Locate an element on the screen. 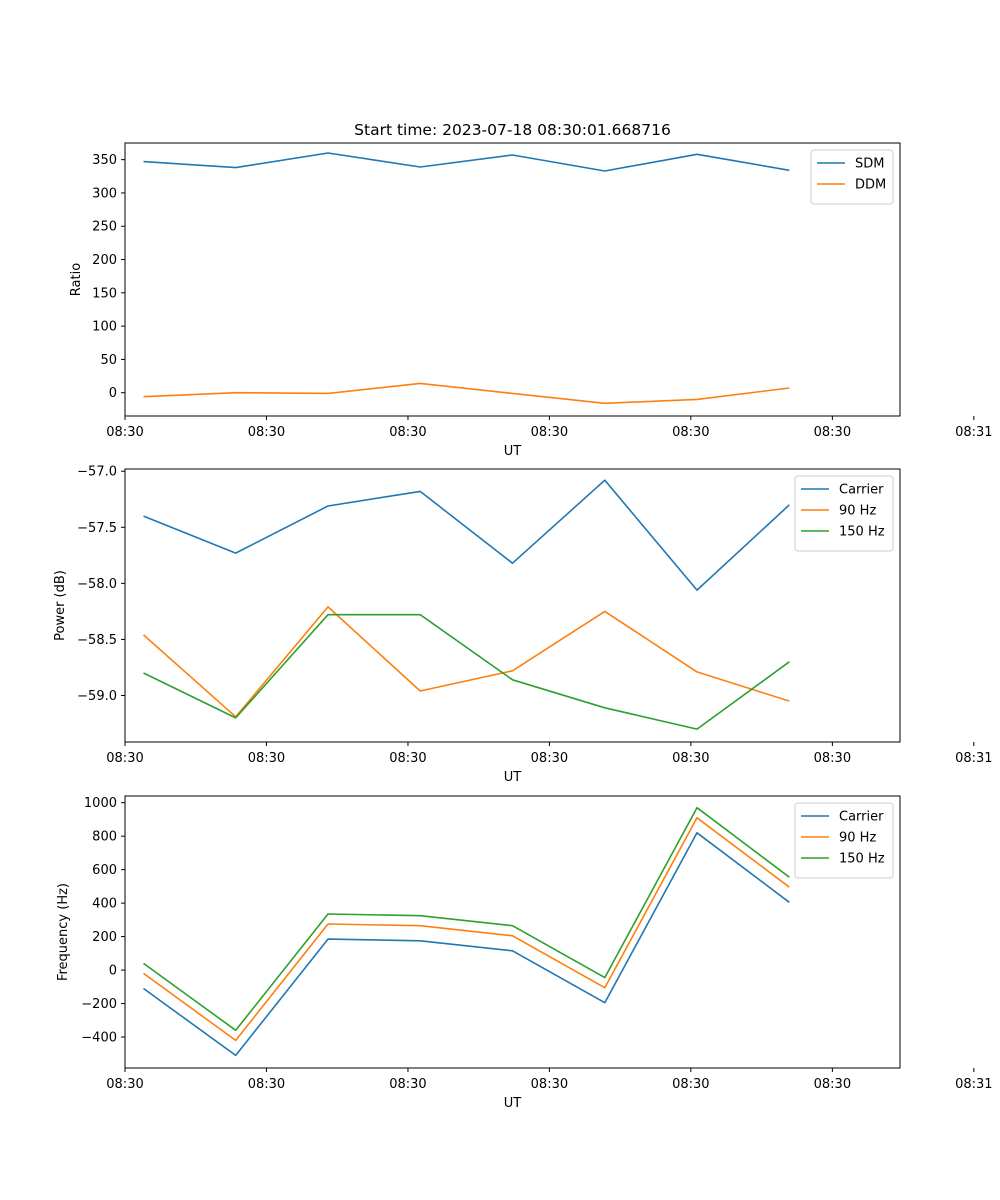 The width and height of the screenshot is (1000, 1200). y-tick-label: −200 is located at coordinates (99, 1004).